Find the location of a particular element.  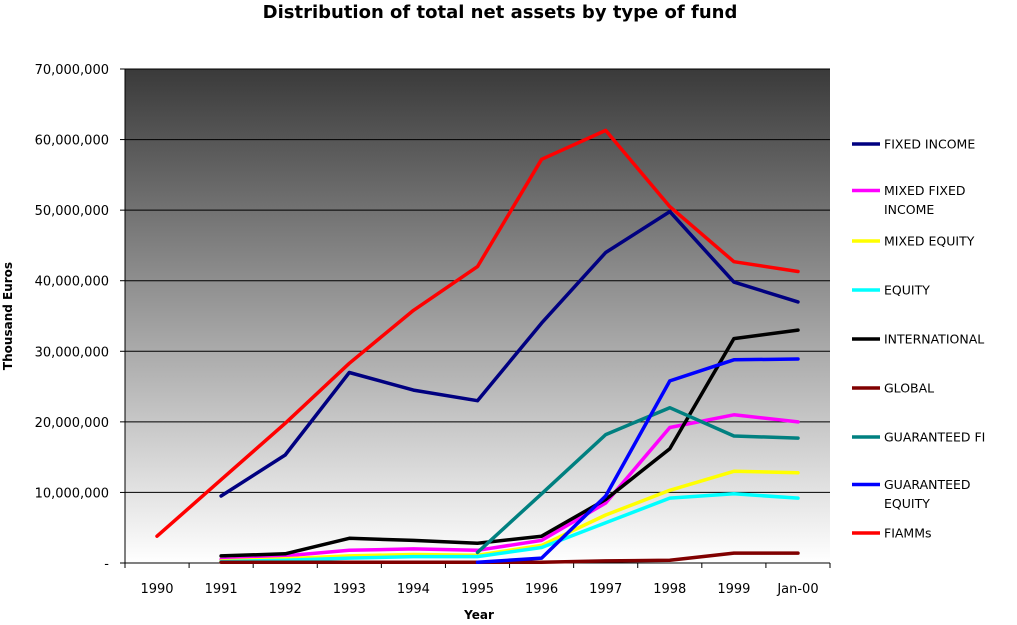

x-tick-label: Jan-00 is located at coordinates (797, 589).